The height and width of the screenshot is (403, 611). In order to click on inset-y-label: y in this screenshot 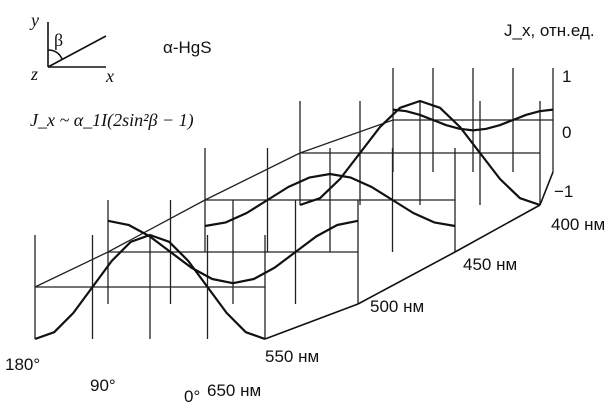, I will do `click(34, 20)`.